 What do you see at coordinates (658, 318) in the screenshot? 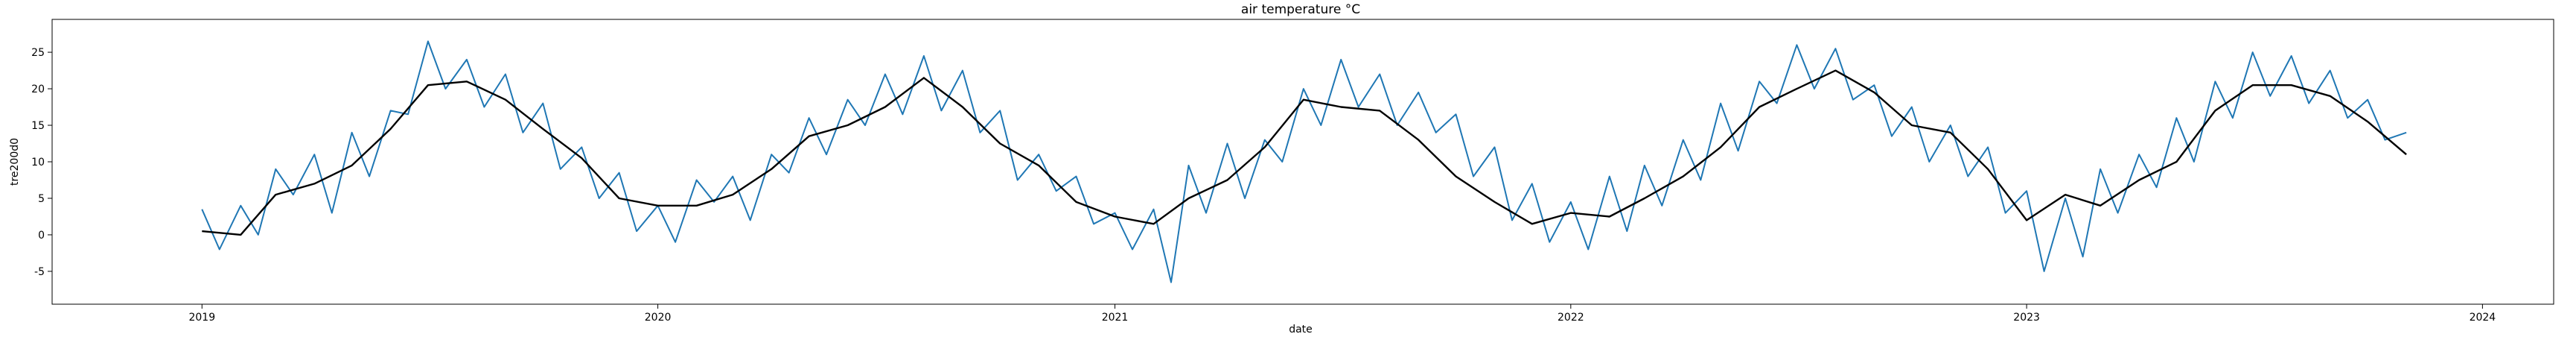
I see `x-tick-label: 2020` at bounding box center [658, 318].